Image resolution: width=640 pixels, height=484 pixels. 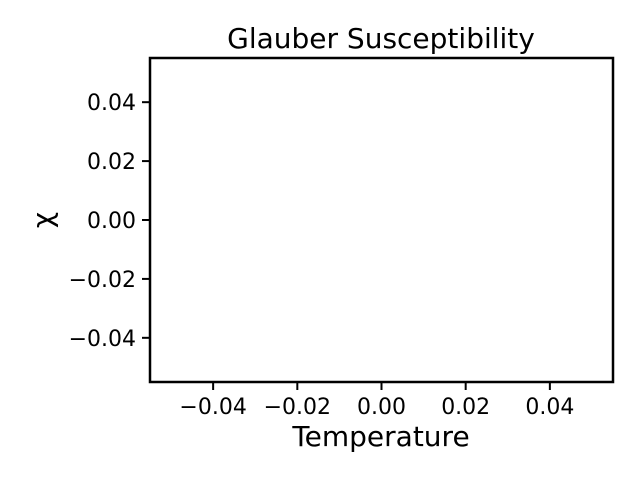 What do you see at coordinates (212, 407) in the screenshot?
I see `x-tick-label: −0.04` at bounding box center [212, 407].